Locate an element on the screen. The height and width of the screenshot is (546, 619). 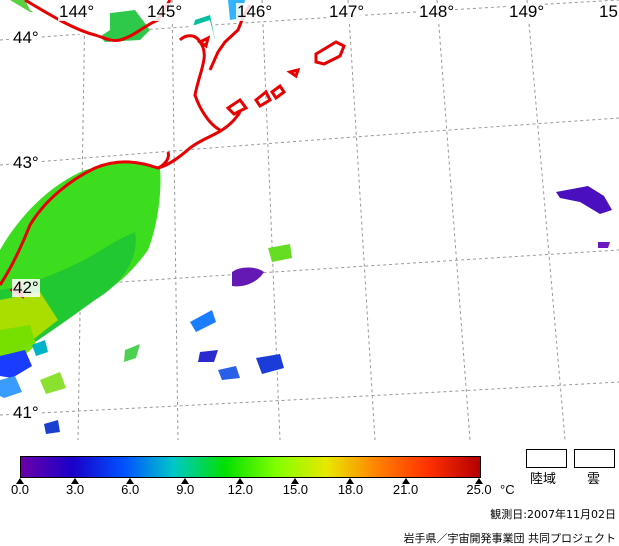
longitude-label: 144° is located at coordinates (77, 11).